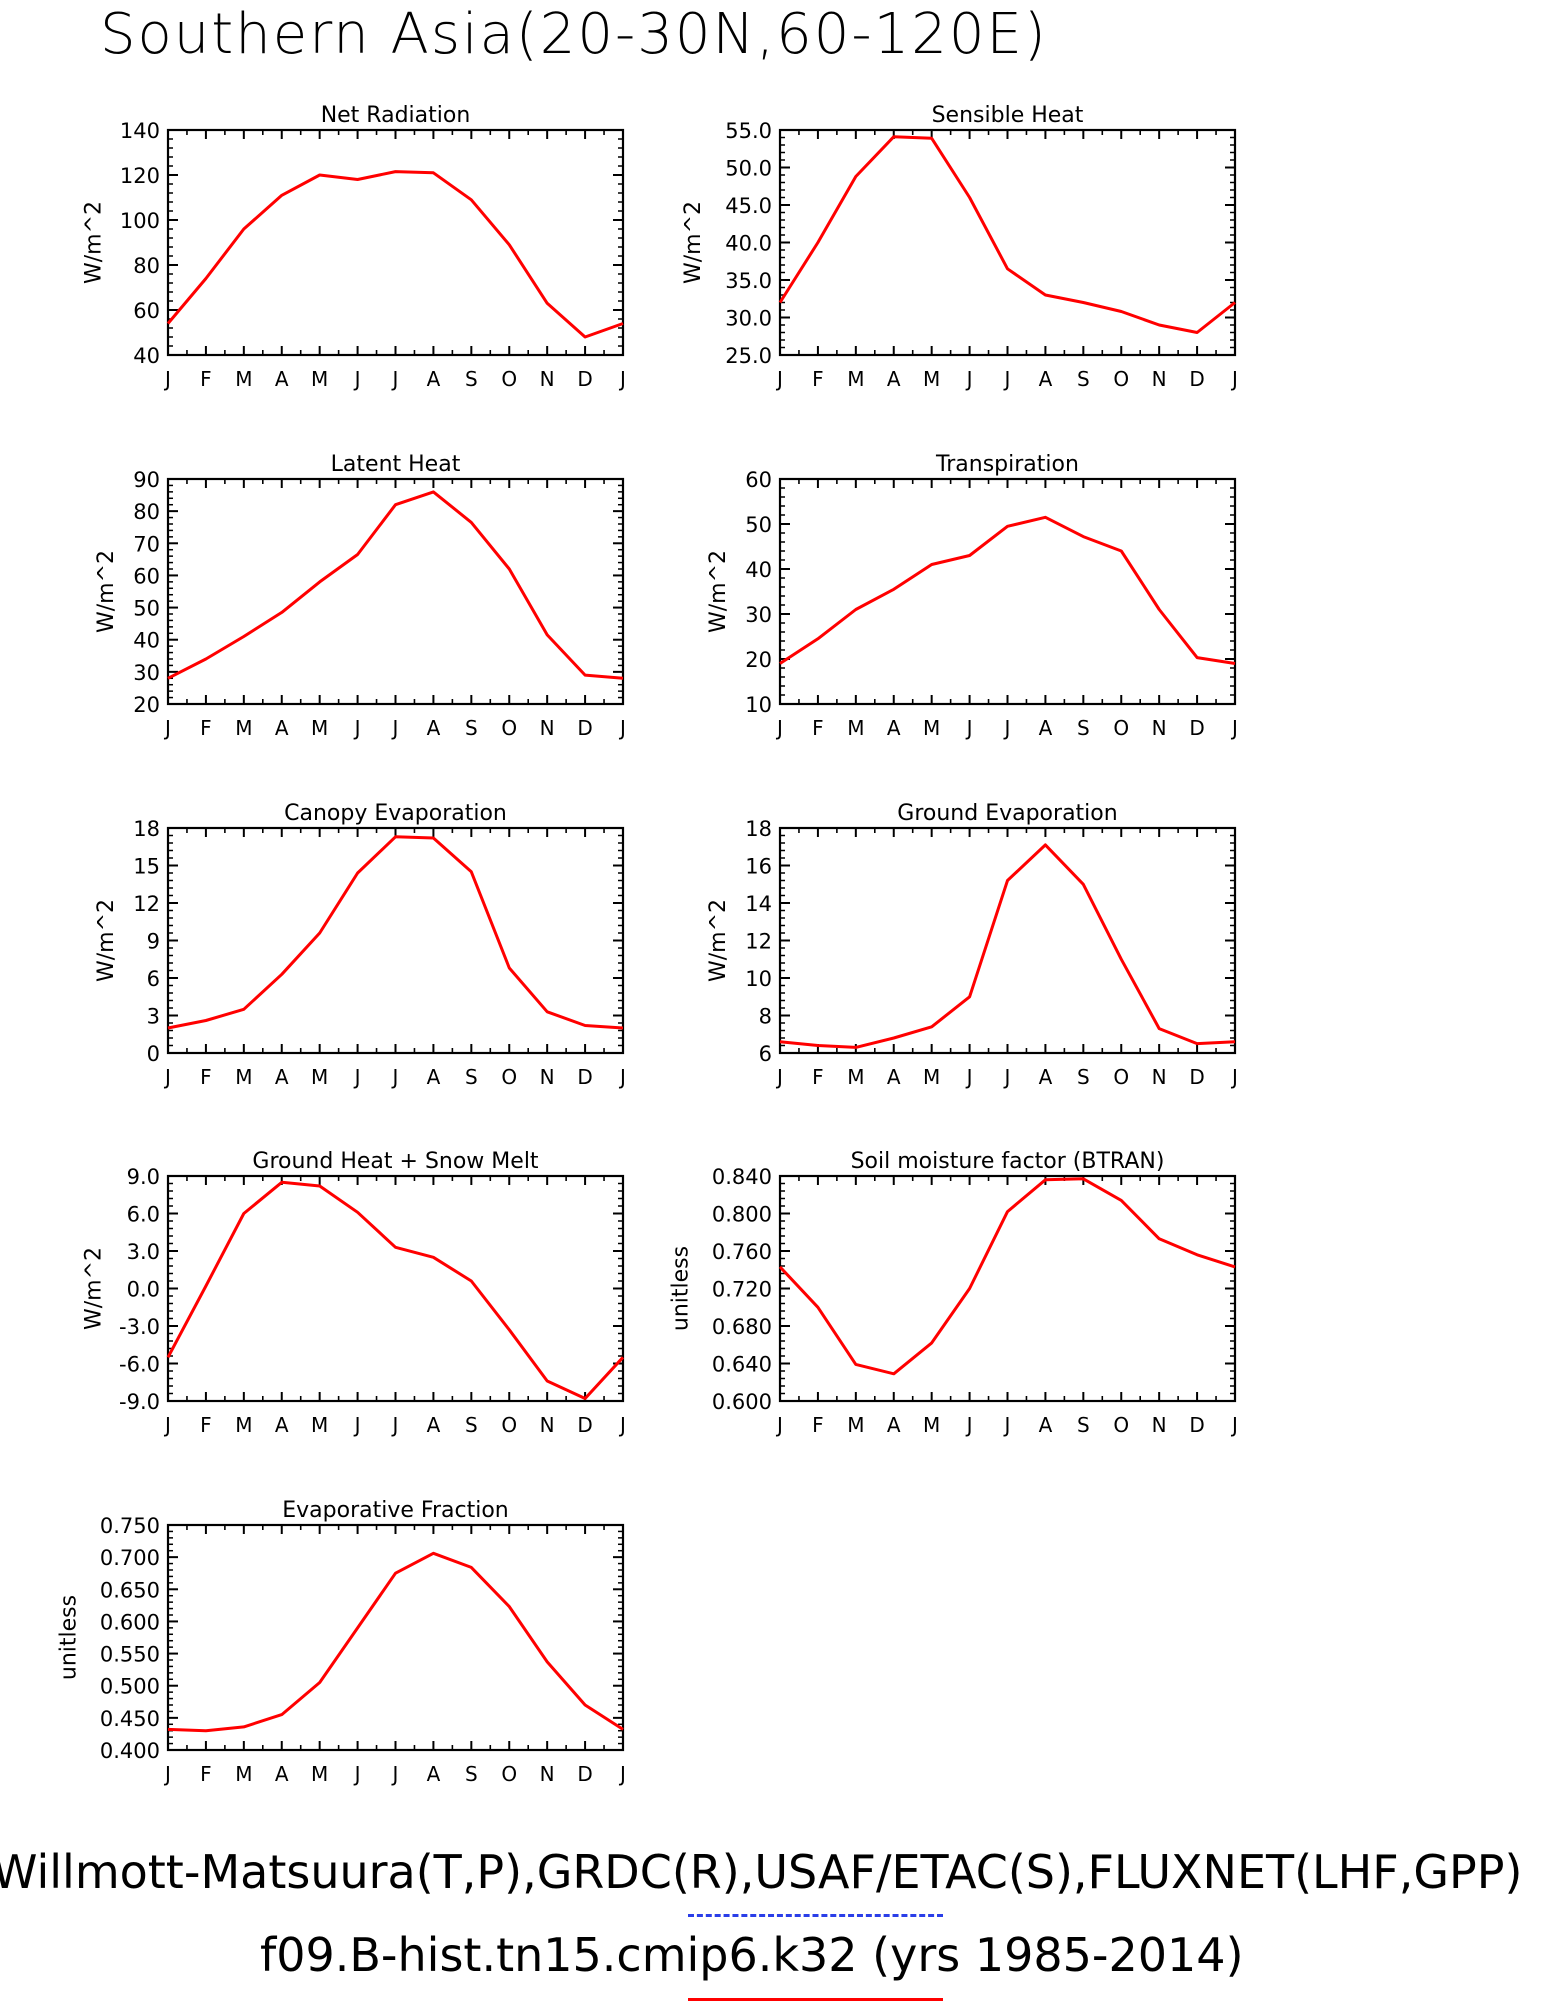  Describe the element at coordinates (146, 480) in the screenshot. I see `y-tick-label: 90` at that location.